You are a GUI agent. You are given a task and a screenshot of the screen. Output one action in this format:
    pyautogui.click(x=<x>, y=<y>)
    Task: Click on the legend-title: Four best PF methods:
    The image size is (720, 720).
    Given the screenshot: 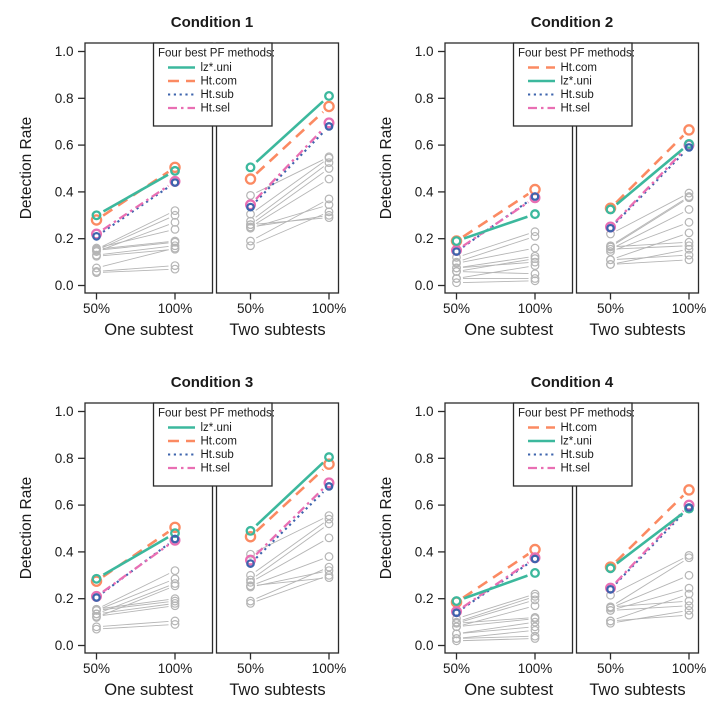 What is the action you would take?
    pyautogui.click(x=576, y=414)
    